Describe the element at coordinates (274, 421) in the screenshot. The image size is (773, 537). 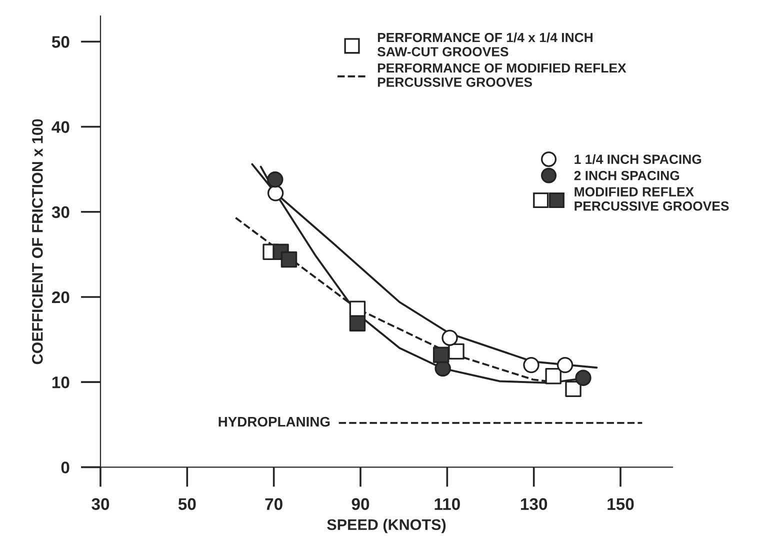
I see `annotation: HYDROPLANING` at that location.